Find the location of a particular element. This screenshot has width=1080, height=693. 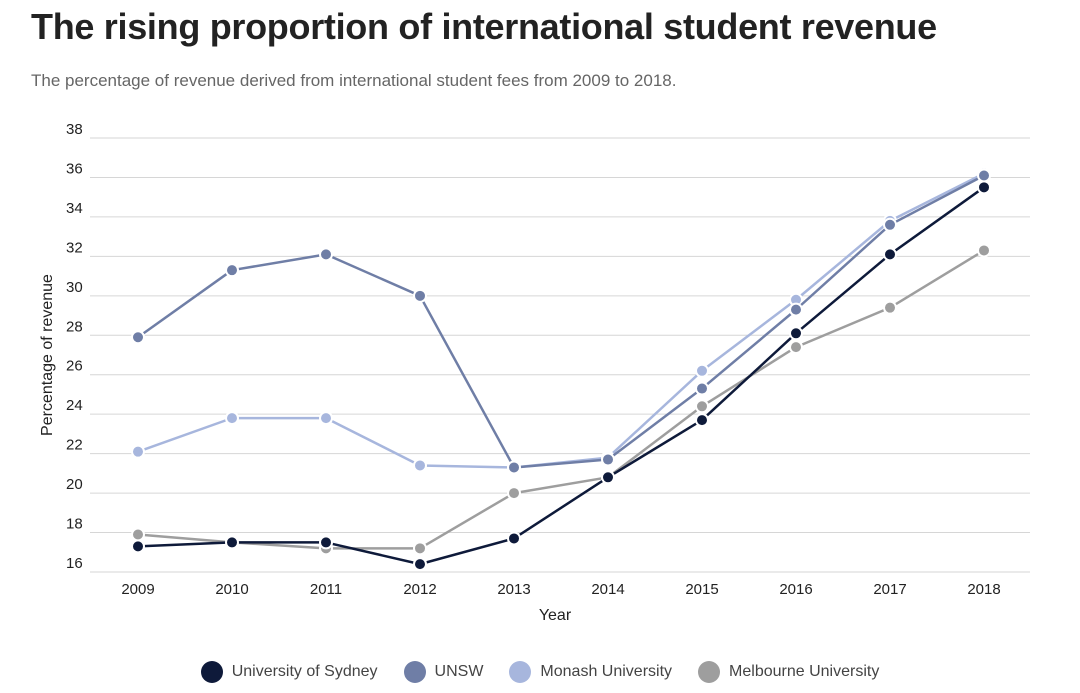

y-tick-label: 26 is located at coordinates (74, 366).